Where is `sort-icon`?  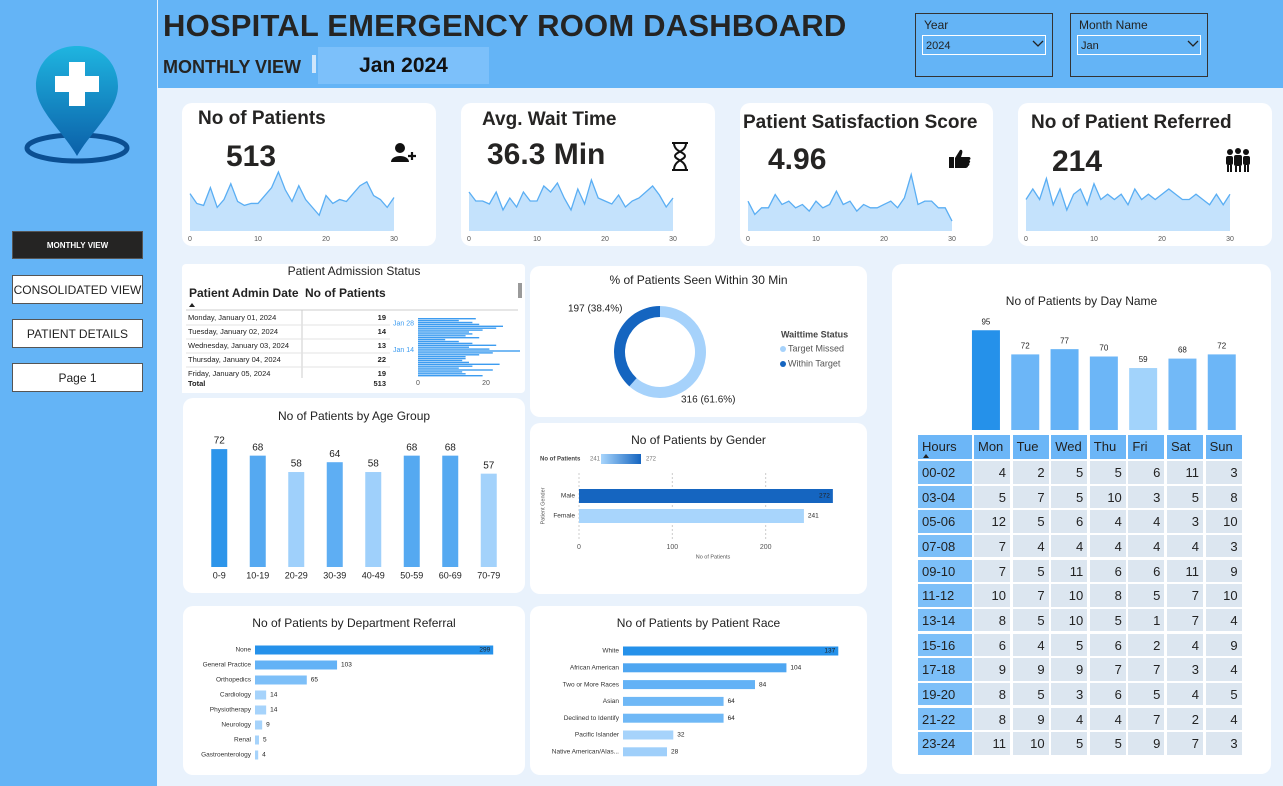 sort-icon is located at coordinates (192, 305).